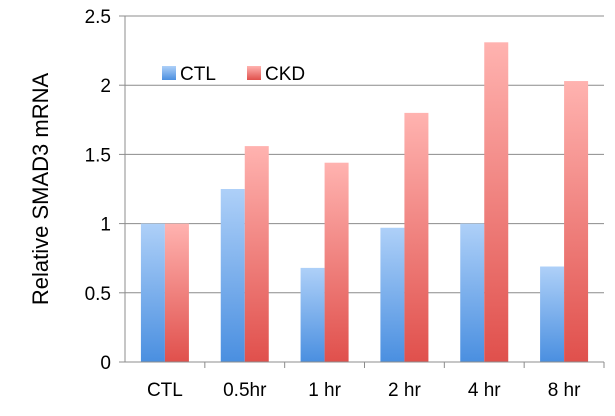  Describe the element at coordinates (564, 390) in the screenshot. I see `x-tick-label: 8 hr` at that location.